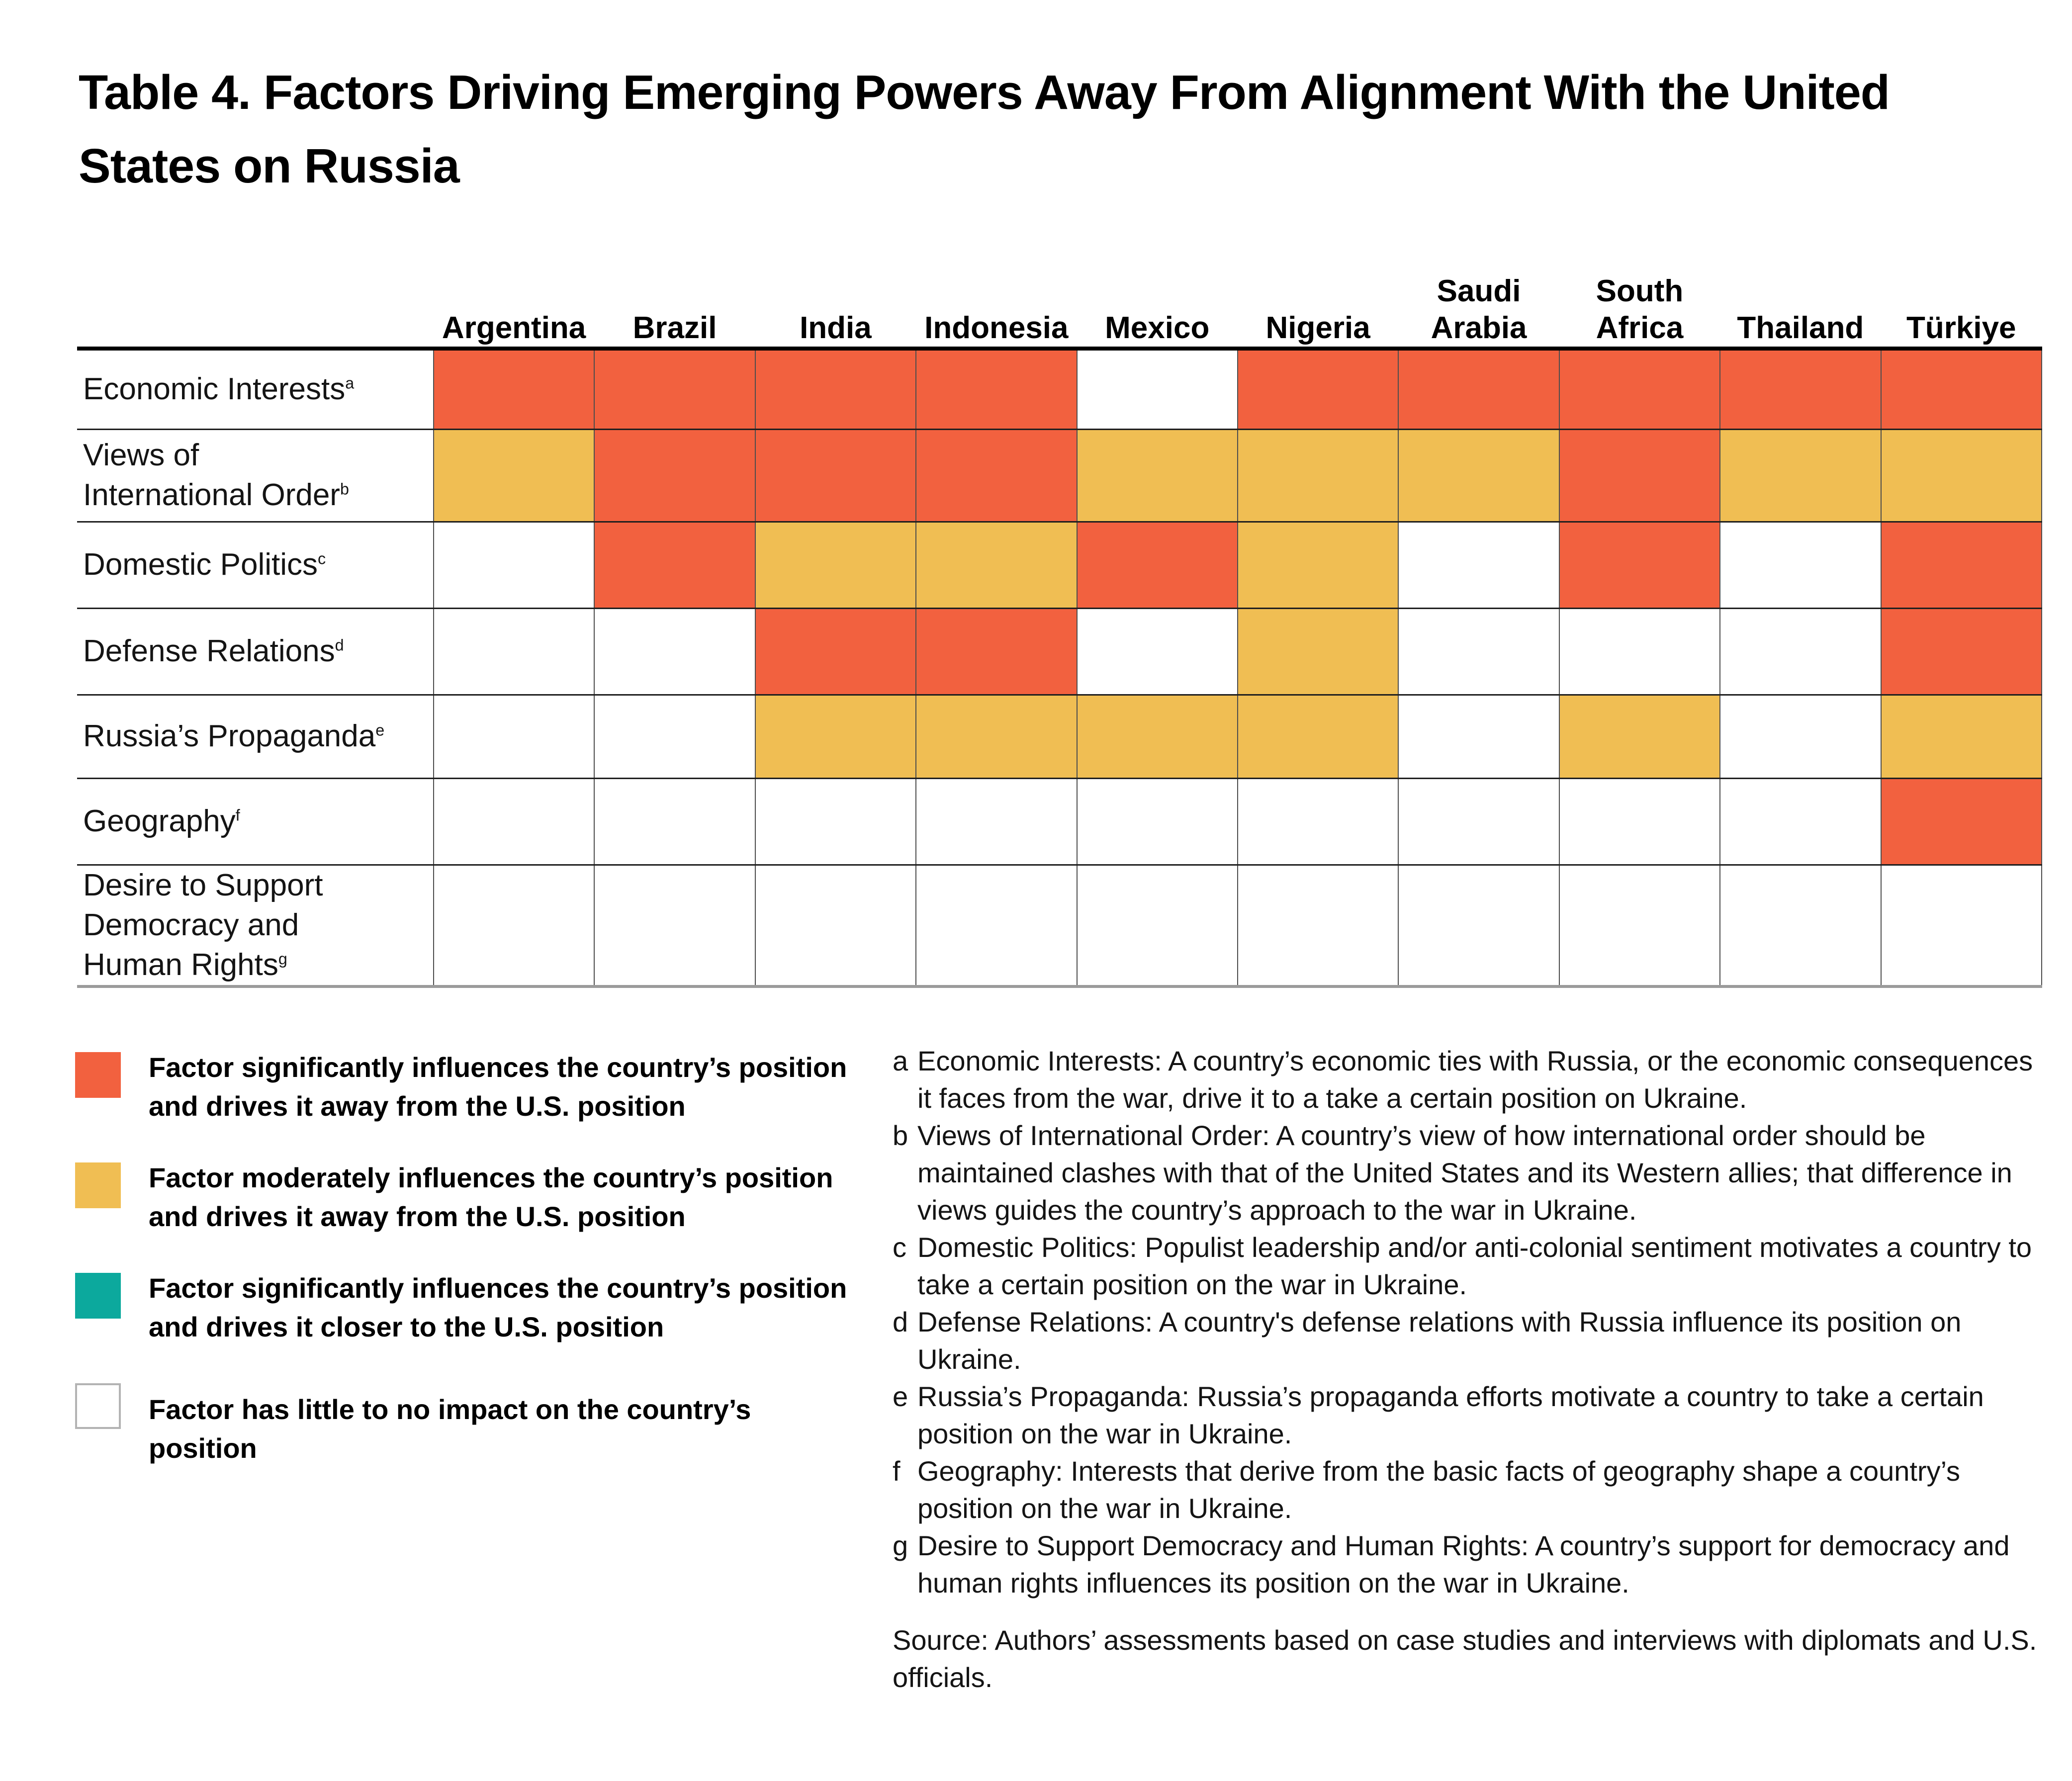  I want to click on column-header-spacer, so click(255, 280).